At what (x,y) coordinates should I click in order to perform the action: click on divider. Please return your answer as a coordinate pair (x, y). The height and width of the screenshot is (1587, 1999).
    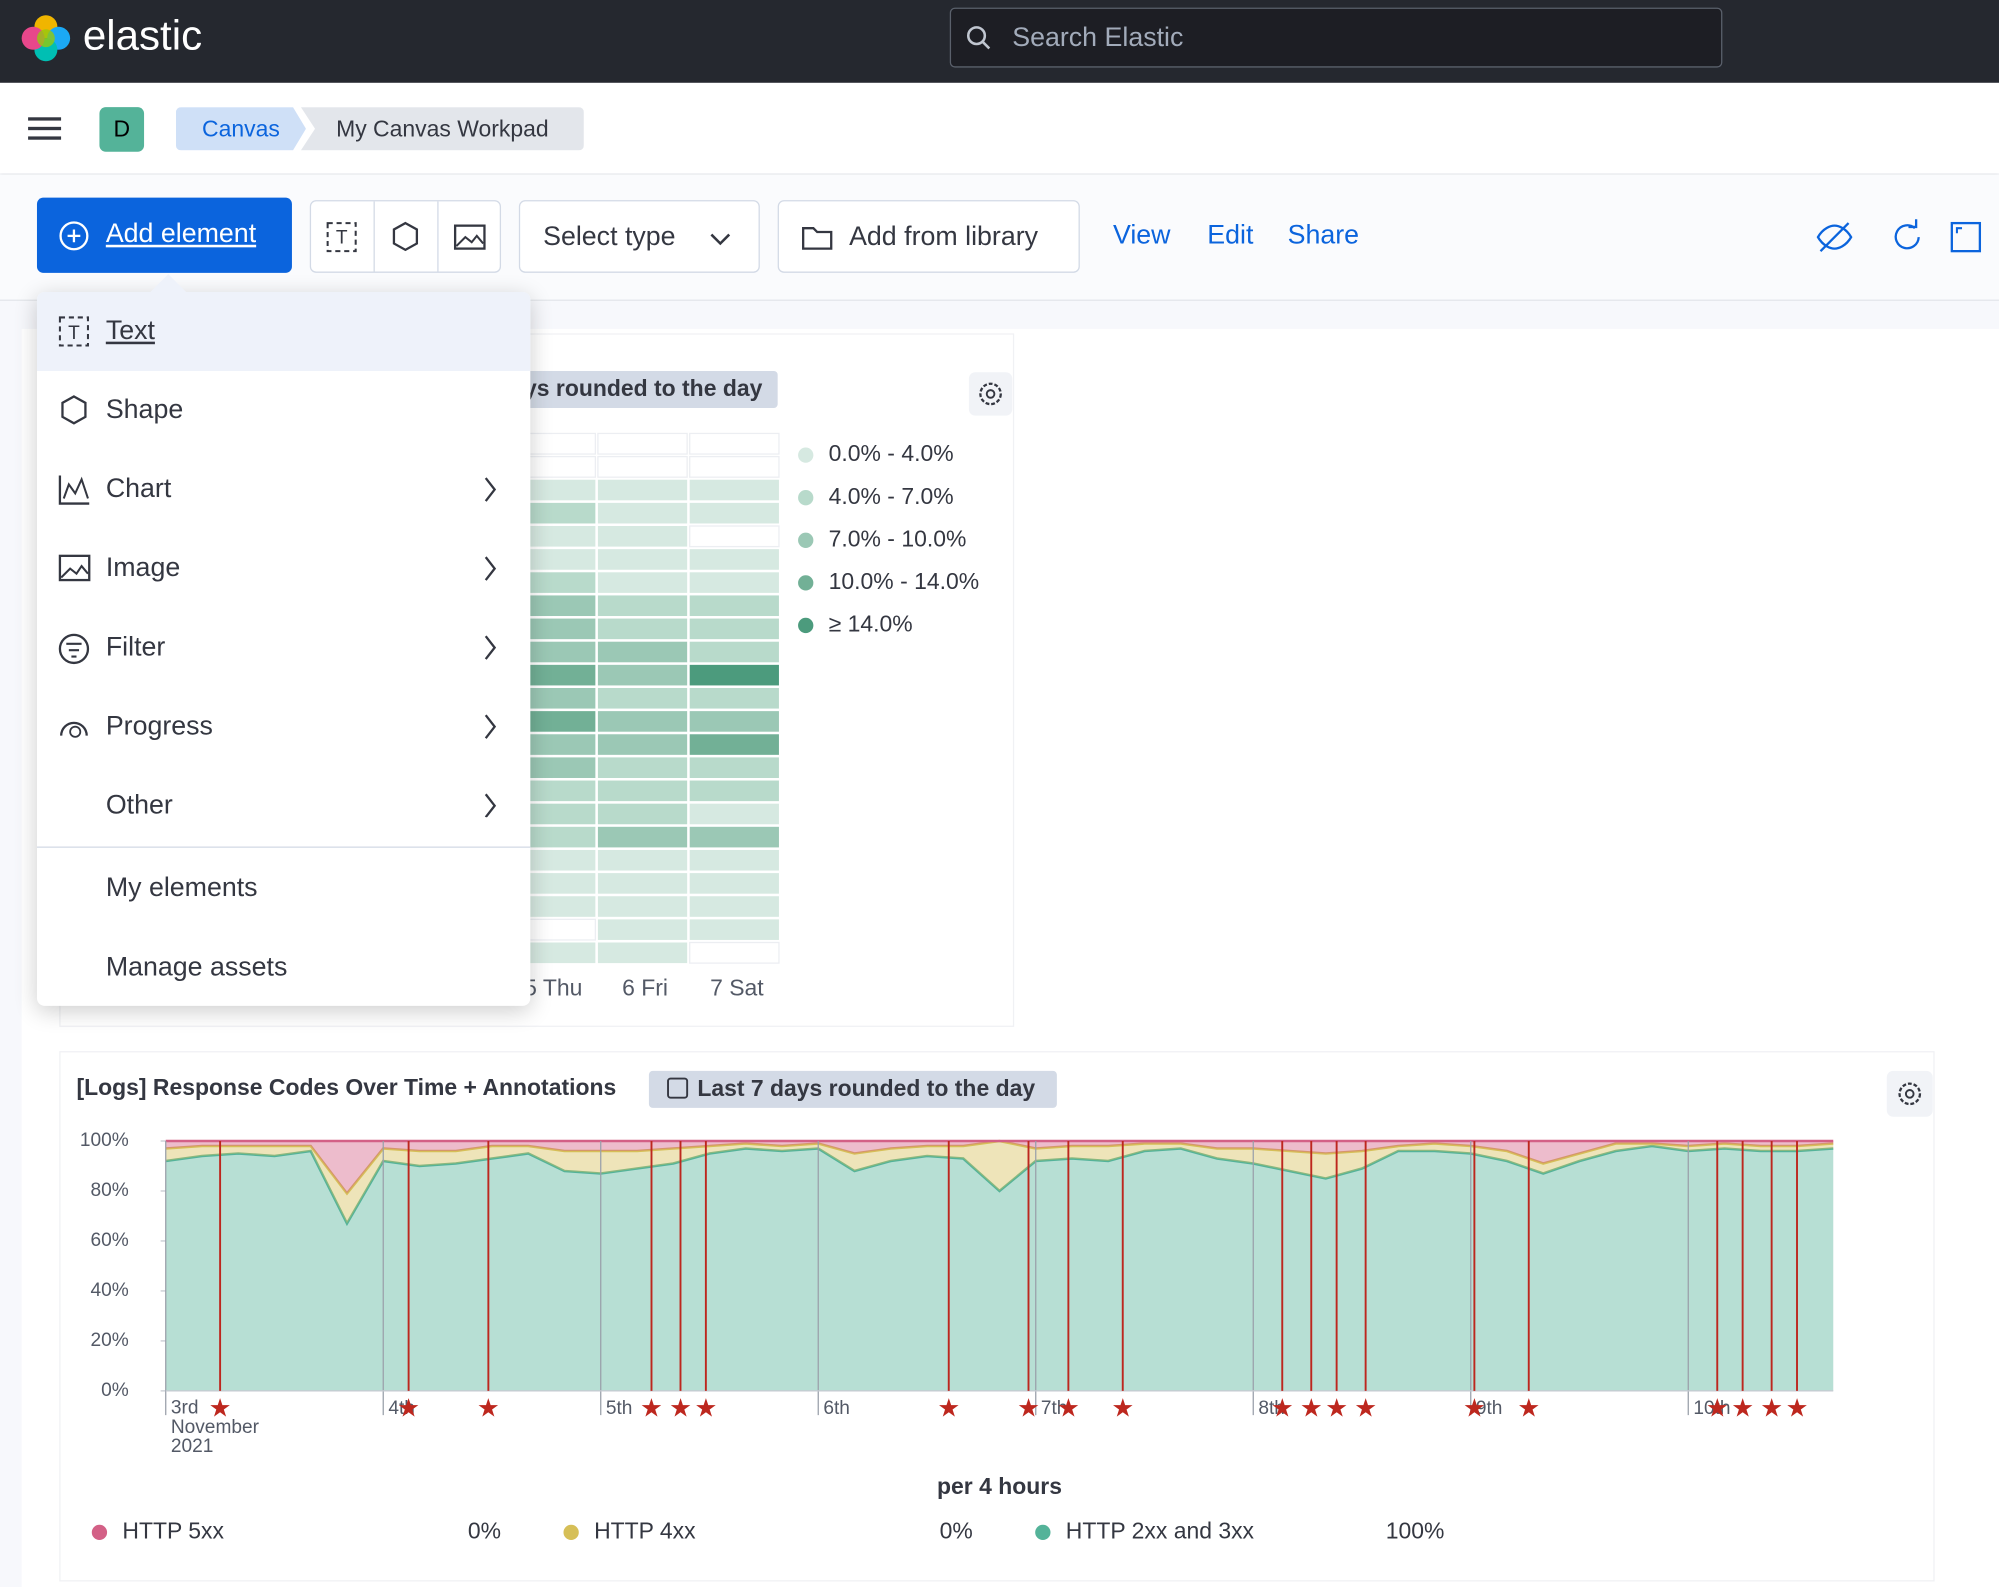
    Looking at the image, I should click on (283, 847).